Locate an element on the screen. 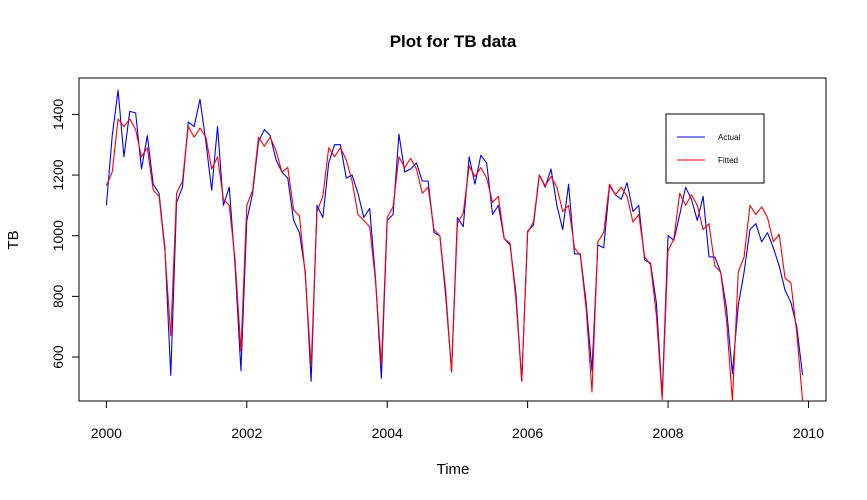  legend-box is located at coordinates (715, 148).